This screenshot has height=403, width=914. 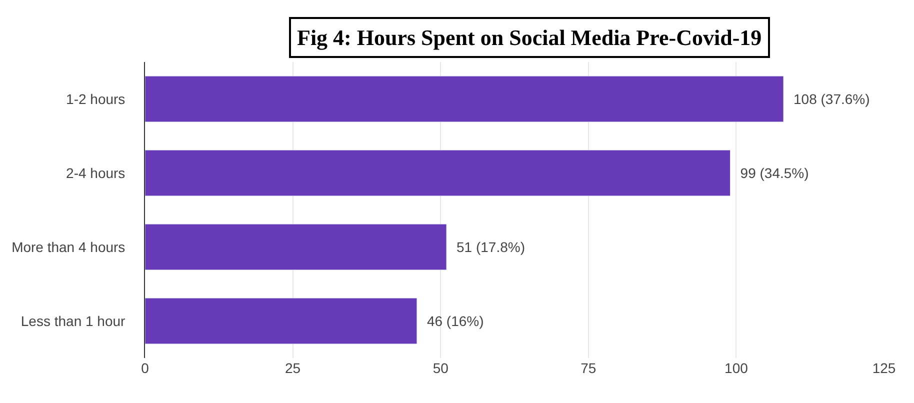 What do you see at coordinates (487, 247) in the screenshot?
I see `data-label: 51 (17.8%)` at bounding box center [487, 247].